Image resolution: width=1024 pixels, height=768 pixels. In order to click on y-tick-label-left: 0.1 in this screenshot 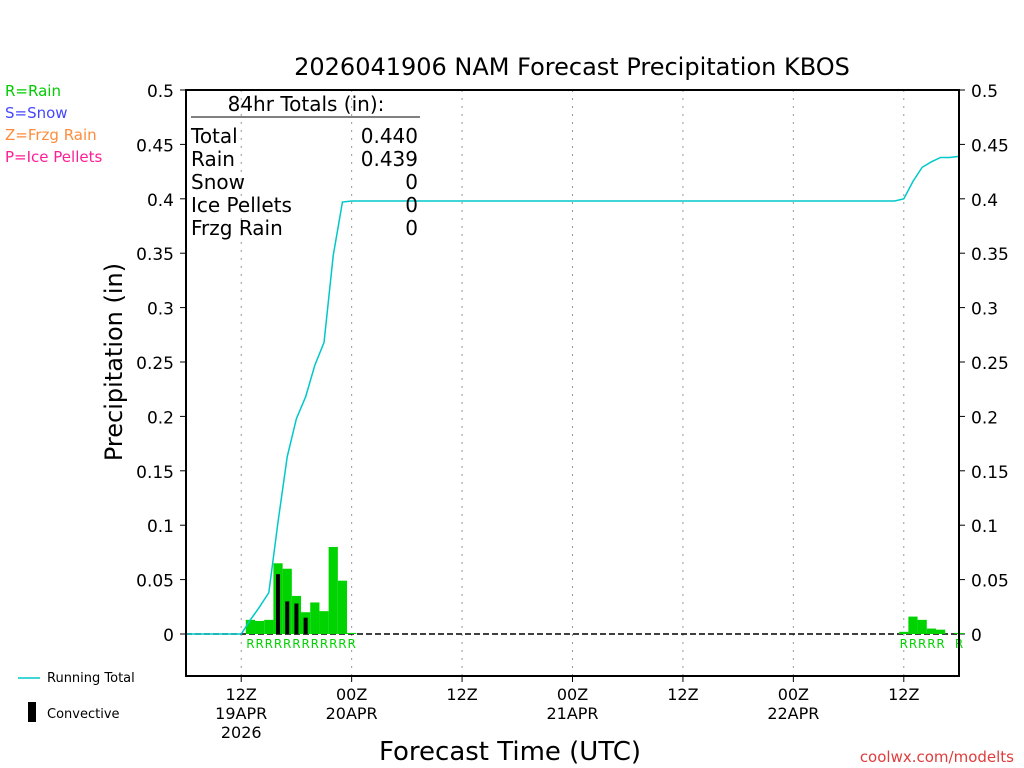, I will do `click(160, 527)`.